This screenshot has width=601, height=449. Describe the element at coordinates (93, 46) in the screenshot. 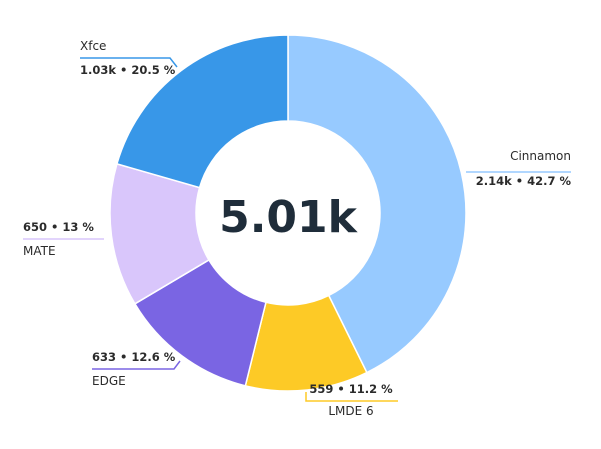

I see `slice-name-label: Xfce` at that location.